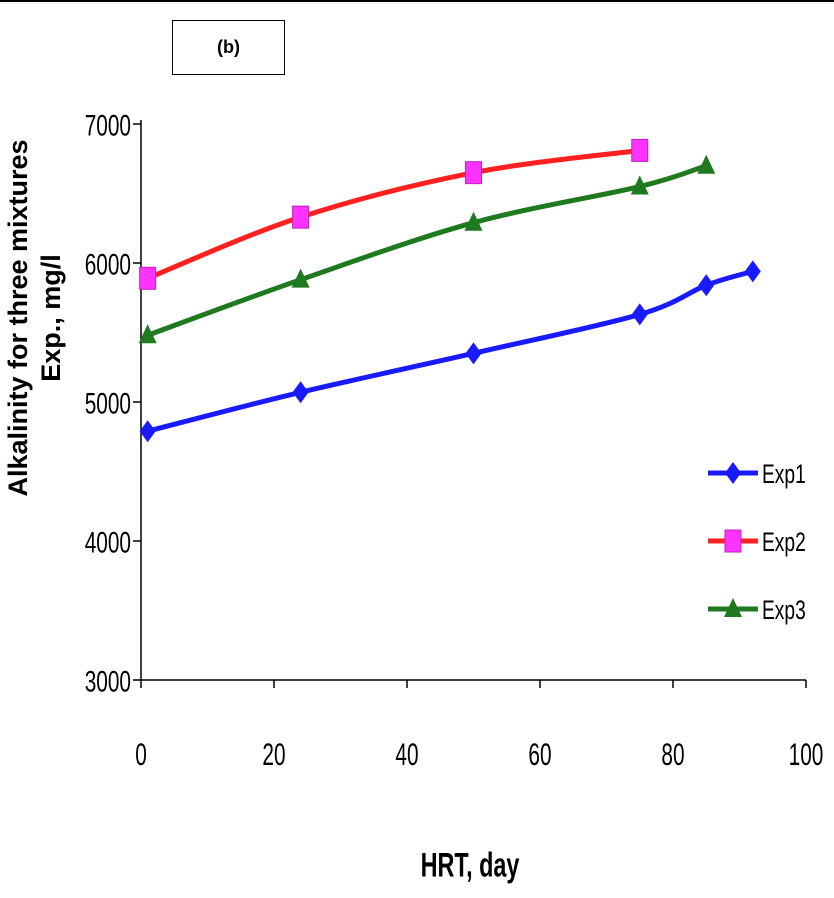  What do you see at coordinates (672, 754) in the screenshot?
I see `x-tick-label: 80` at bounding box center [672, 754].